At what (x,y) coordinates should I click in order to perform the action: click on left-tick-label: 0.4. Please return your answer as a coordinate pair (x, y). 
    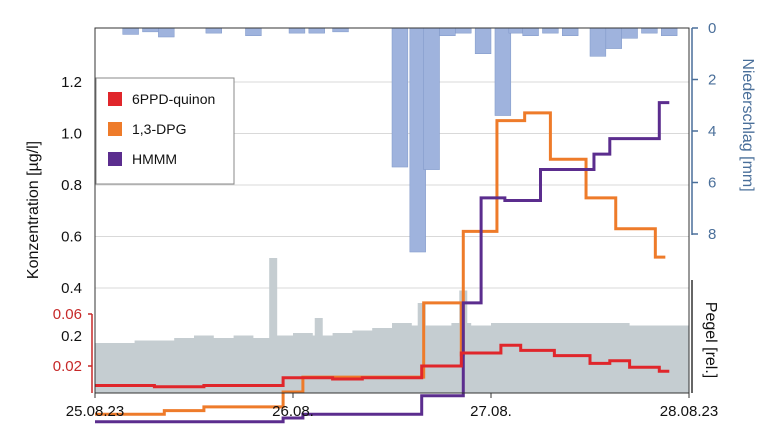
    Looking at the image, I should click on (71, 288).